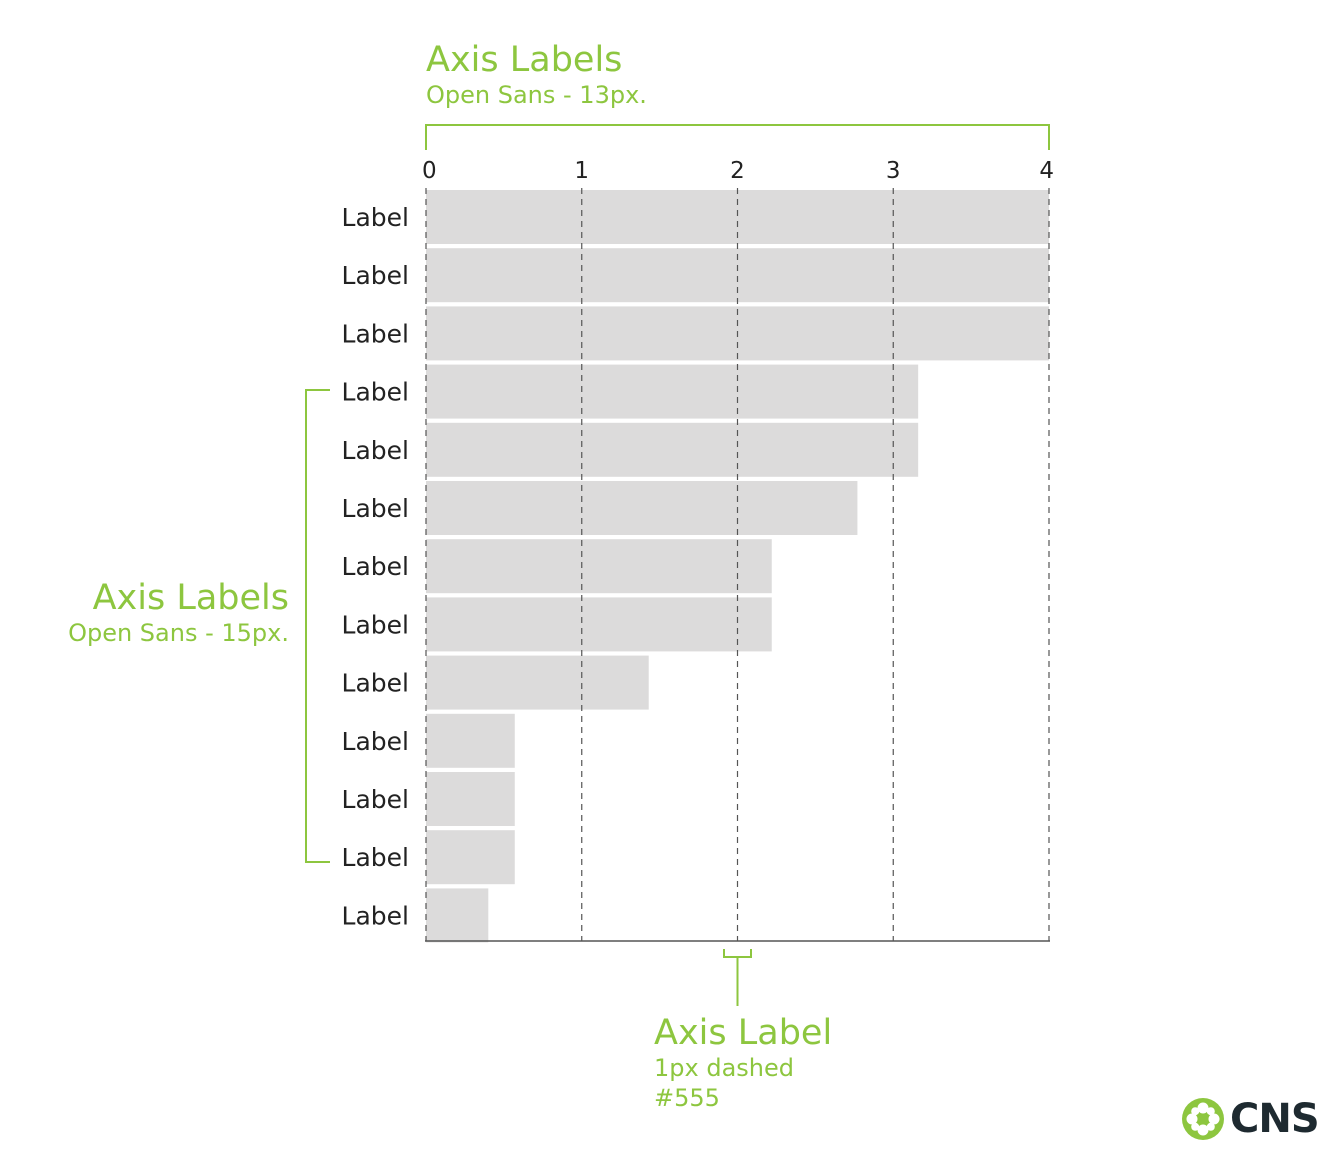  Describe the element at coordinates (375, 450) in the screenshot. I see `y-label-4: Label` at that location.